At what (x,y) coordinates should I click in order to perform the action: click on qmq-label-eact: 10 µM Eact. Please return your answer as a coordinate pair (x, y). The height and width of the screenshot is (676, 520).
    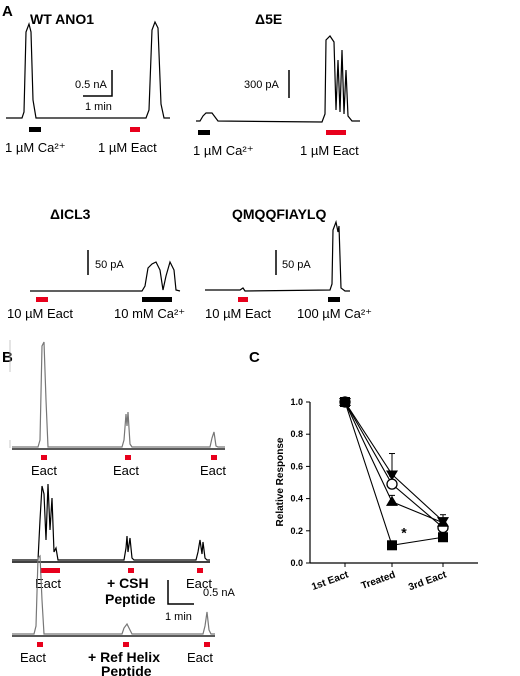
    Looking at the image, I should click on (238, 313).